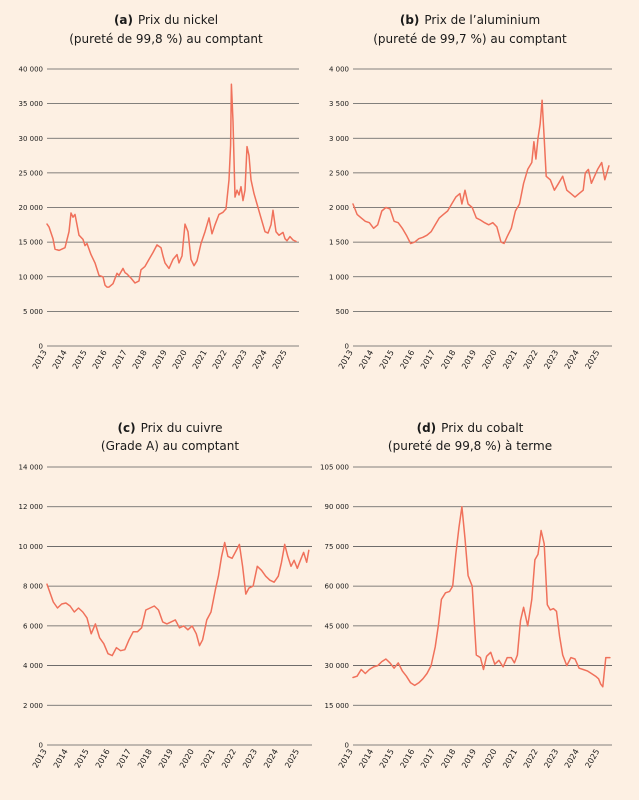 Image resolution: width=639 pixels, height=800 pixels. I want to click on y-tick-label: 3 500, so click(339, 104).